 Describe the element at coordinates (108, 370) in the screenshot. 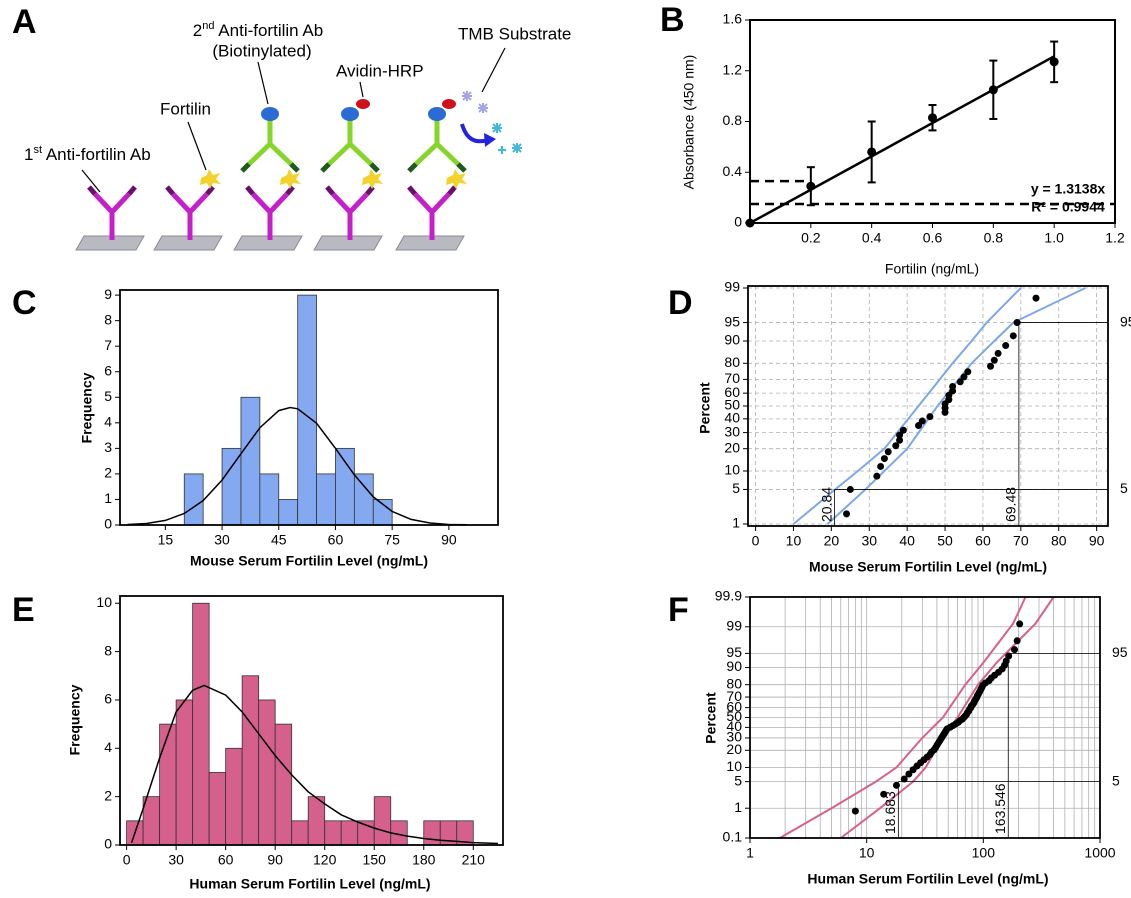

I see `y-tick-label: 6` at that location.